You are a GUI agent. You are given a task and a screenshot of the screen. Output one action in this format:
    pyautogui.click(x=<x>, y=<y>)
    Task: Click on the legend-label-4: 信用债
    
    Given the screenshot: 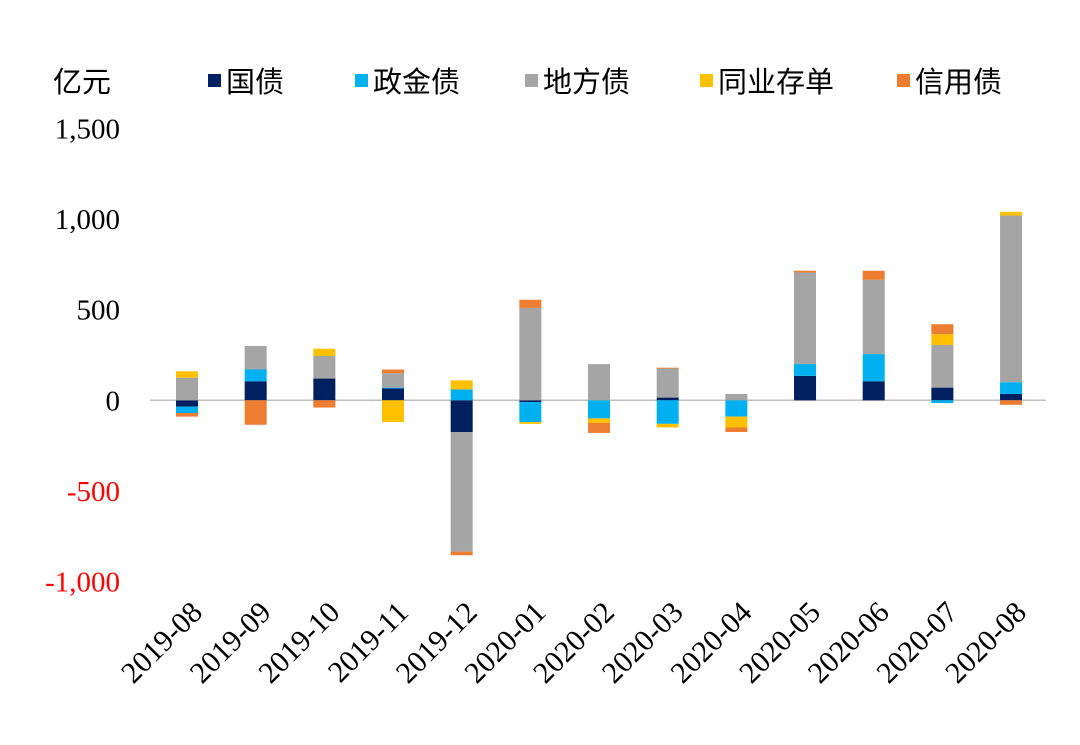 What is the action you would take?
    pyautogui.click(x=958, y=82)
    